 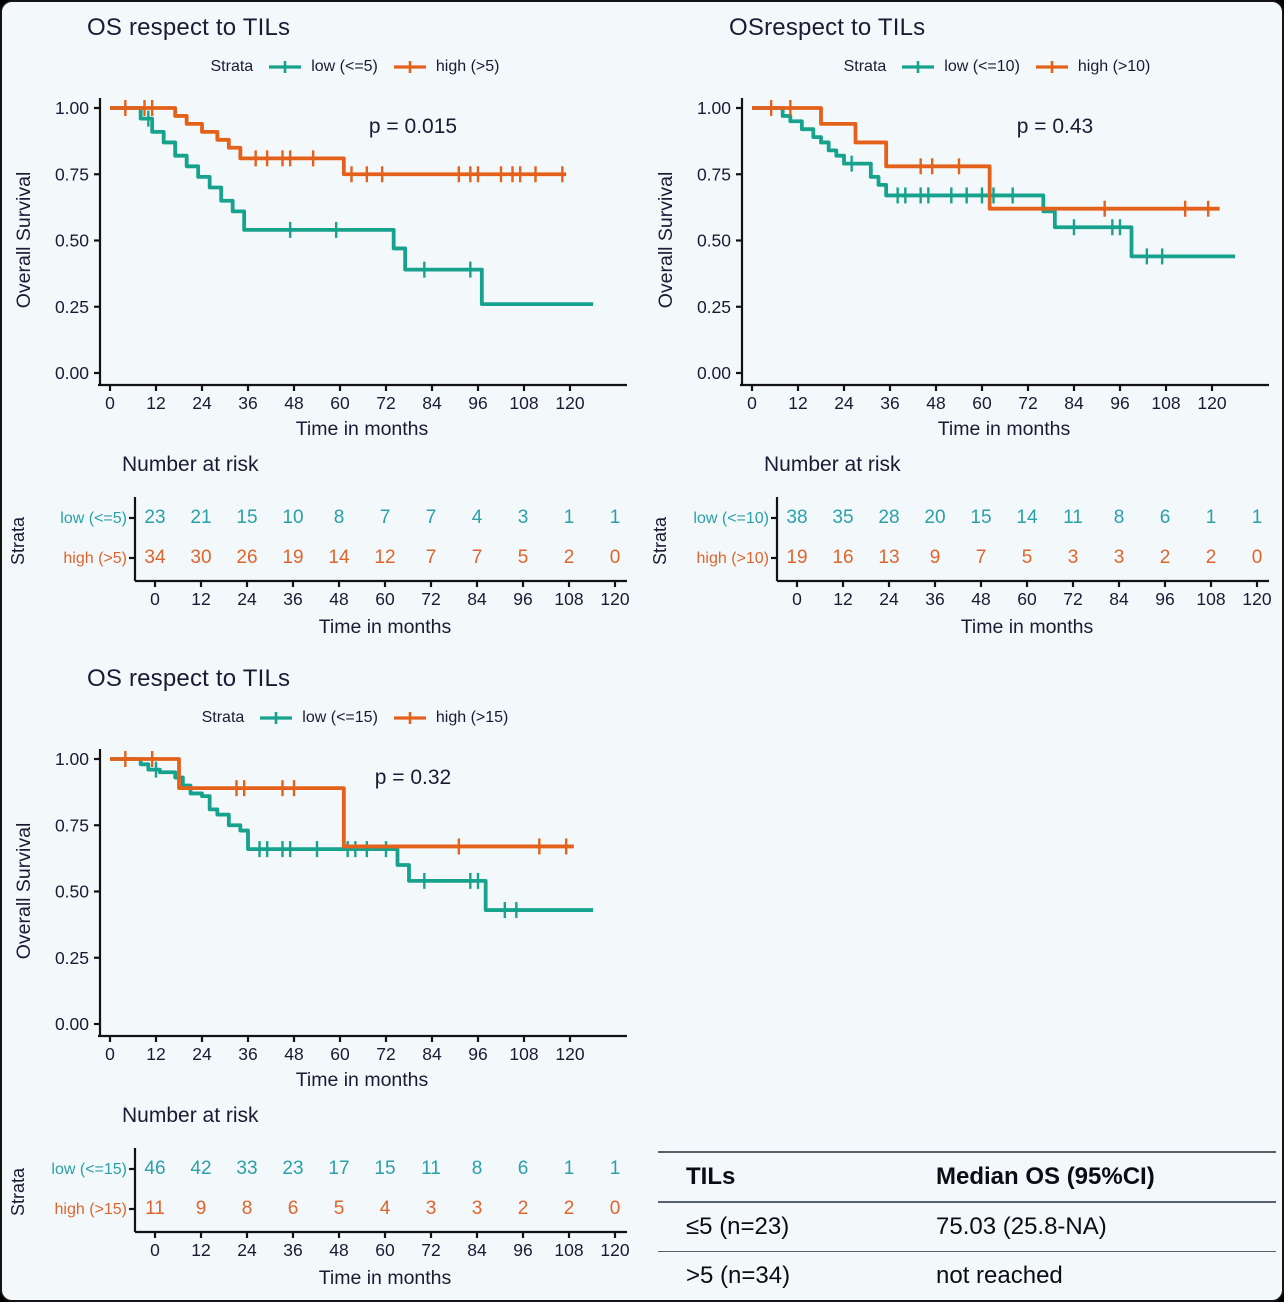 I want to click on km-line-low-icon, so click(x=918, y=67).